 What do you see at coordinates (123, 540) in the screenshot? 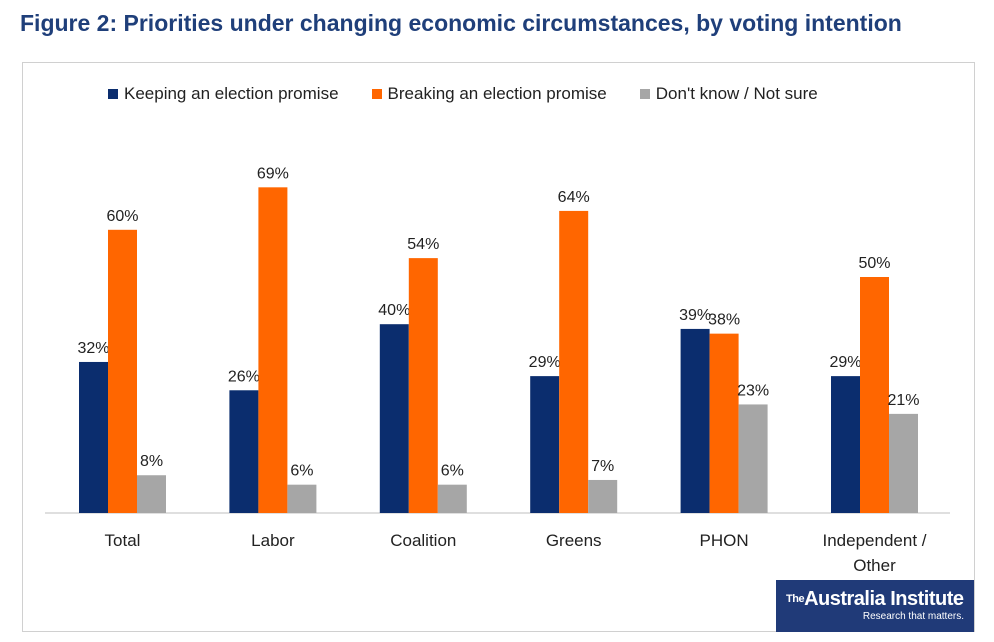
I see `category-label: Total` at bounding box center [123, 540].